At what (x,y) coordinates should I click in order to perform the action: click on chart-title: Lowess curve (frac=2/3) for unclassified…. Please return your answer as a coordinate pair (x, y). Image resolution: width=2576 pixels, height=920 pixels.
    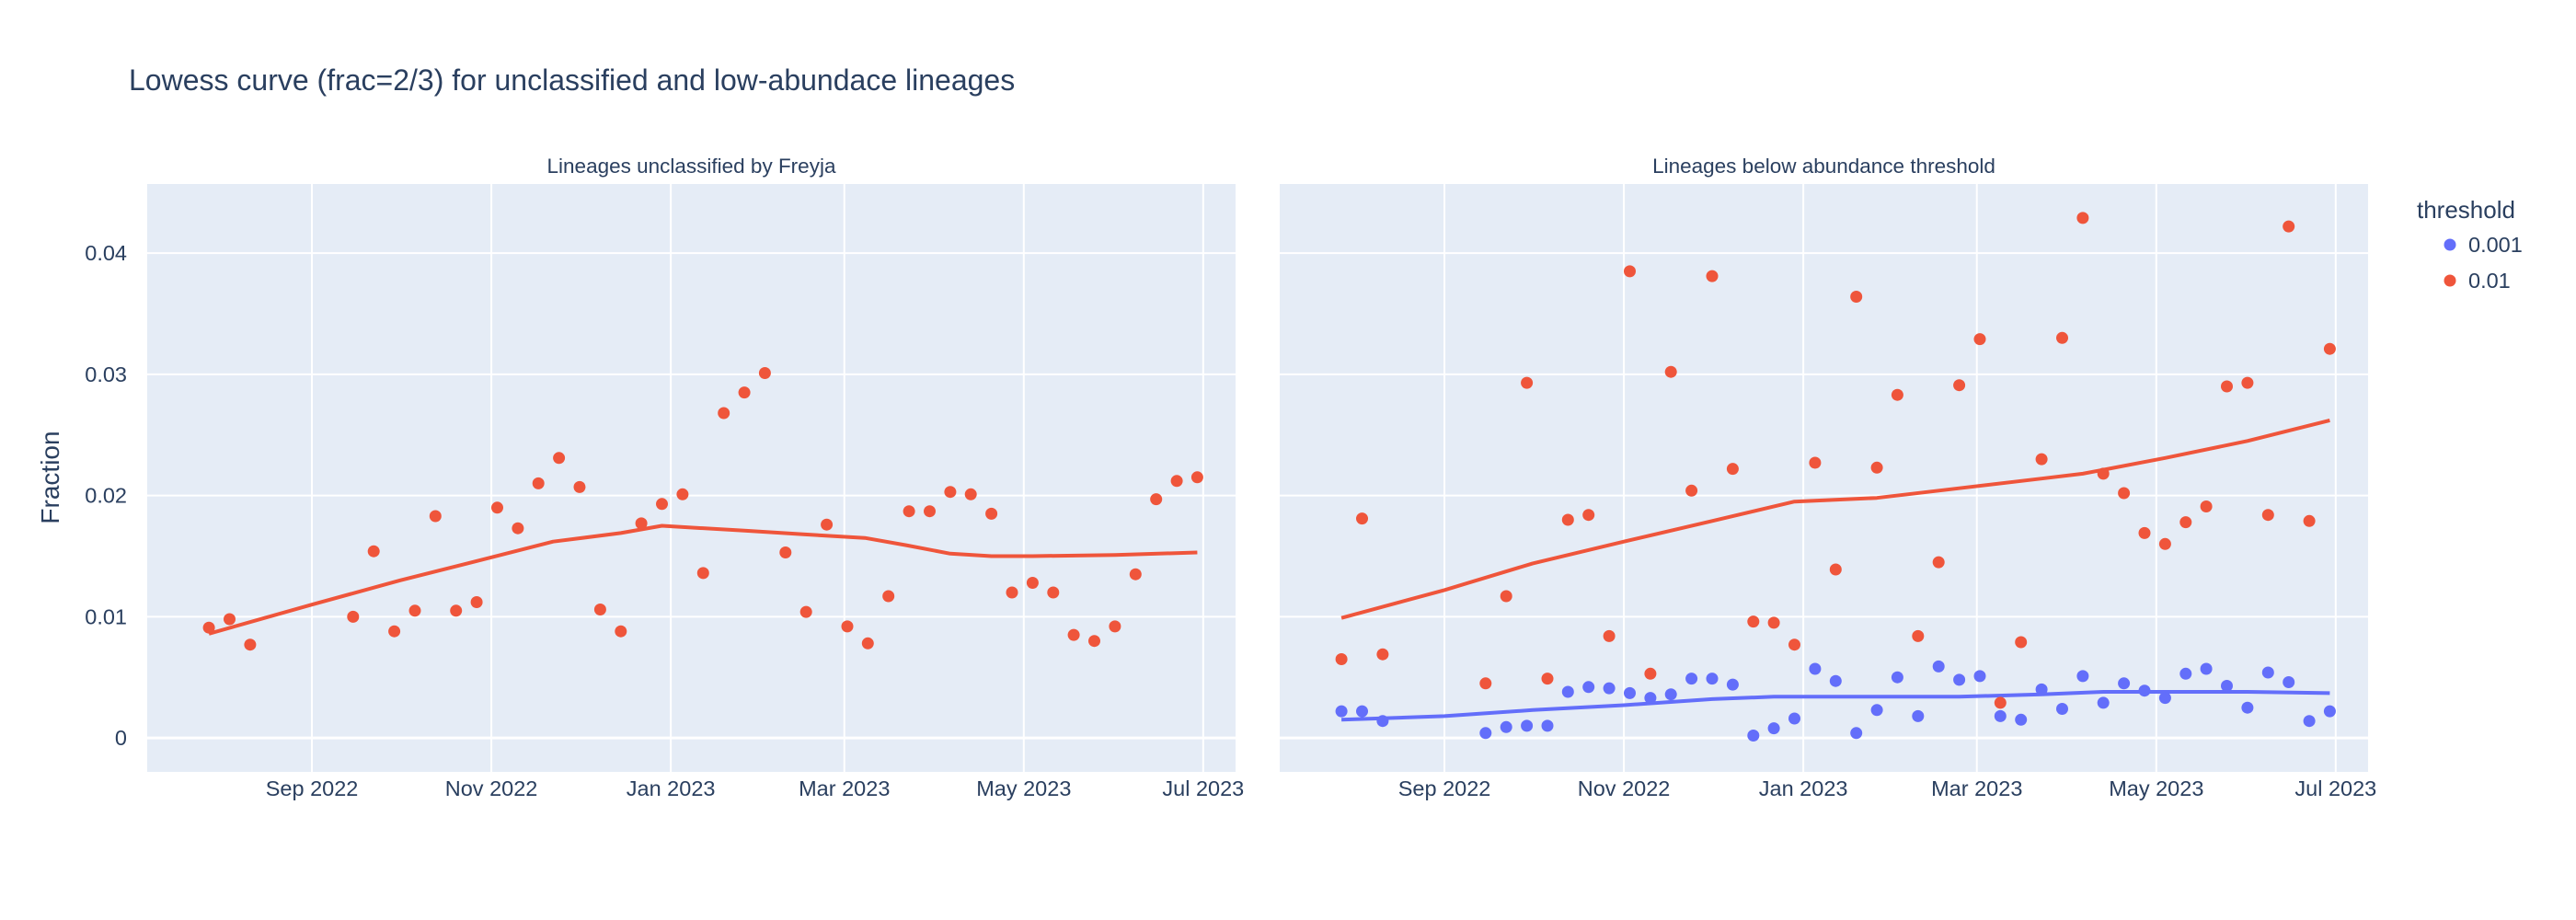
    Looking at the image, I should click on (572, 80).